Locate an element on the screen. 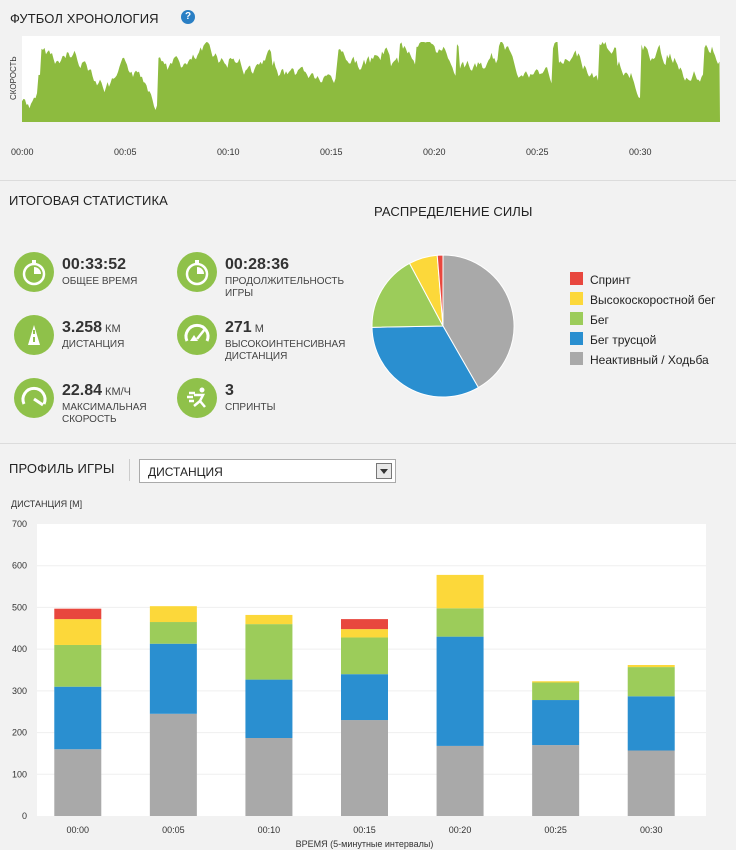  summary-title: ИТОГОВАЯ СТАТИСТИКА is located at coordinates (88, 200).